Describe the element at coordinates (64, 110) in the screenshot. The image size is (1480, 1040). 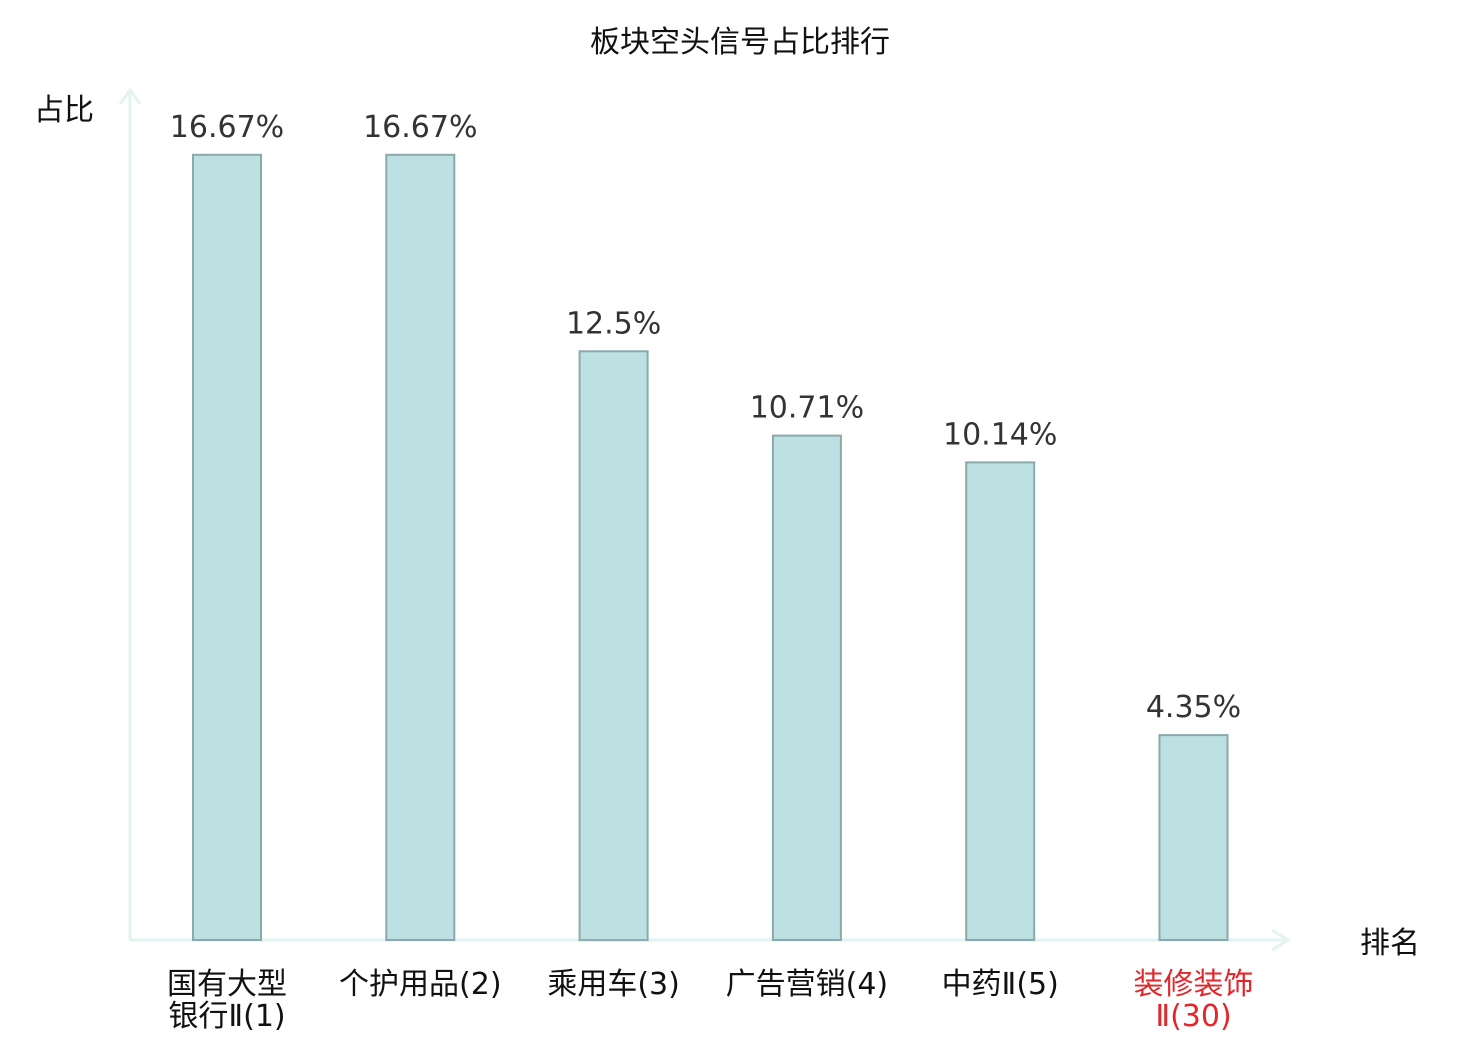
I see `y-axis-label: 占比` at that location.